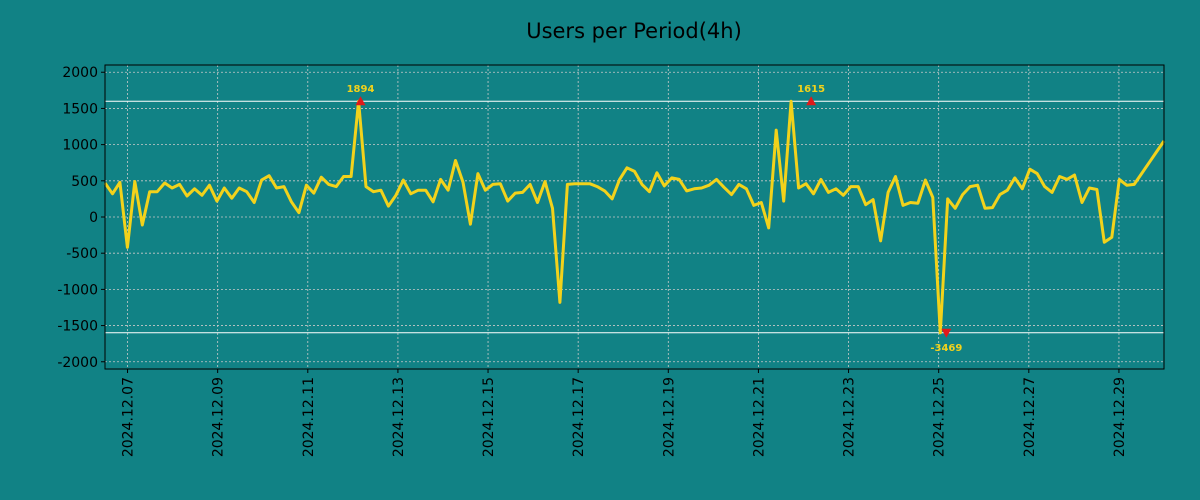  Describe the element at coordinates (940, 417) in the screenshot. I see `x-tick-label: 2024.12.25` at that location.